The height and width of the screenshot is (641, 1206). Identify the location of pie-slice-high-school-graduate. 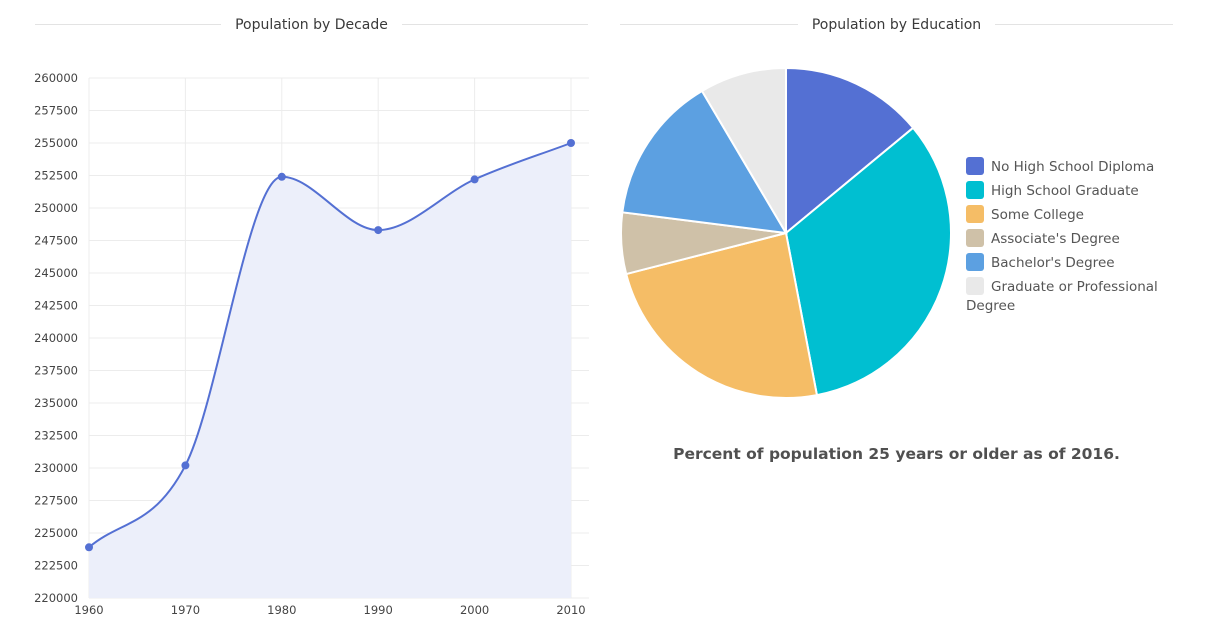
(868, 261).